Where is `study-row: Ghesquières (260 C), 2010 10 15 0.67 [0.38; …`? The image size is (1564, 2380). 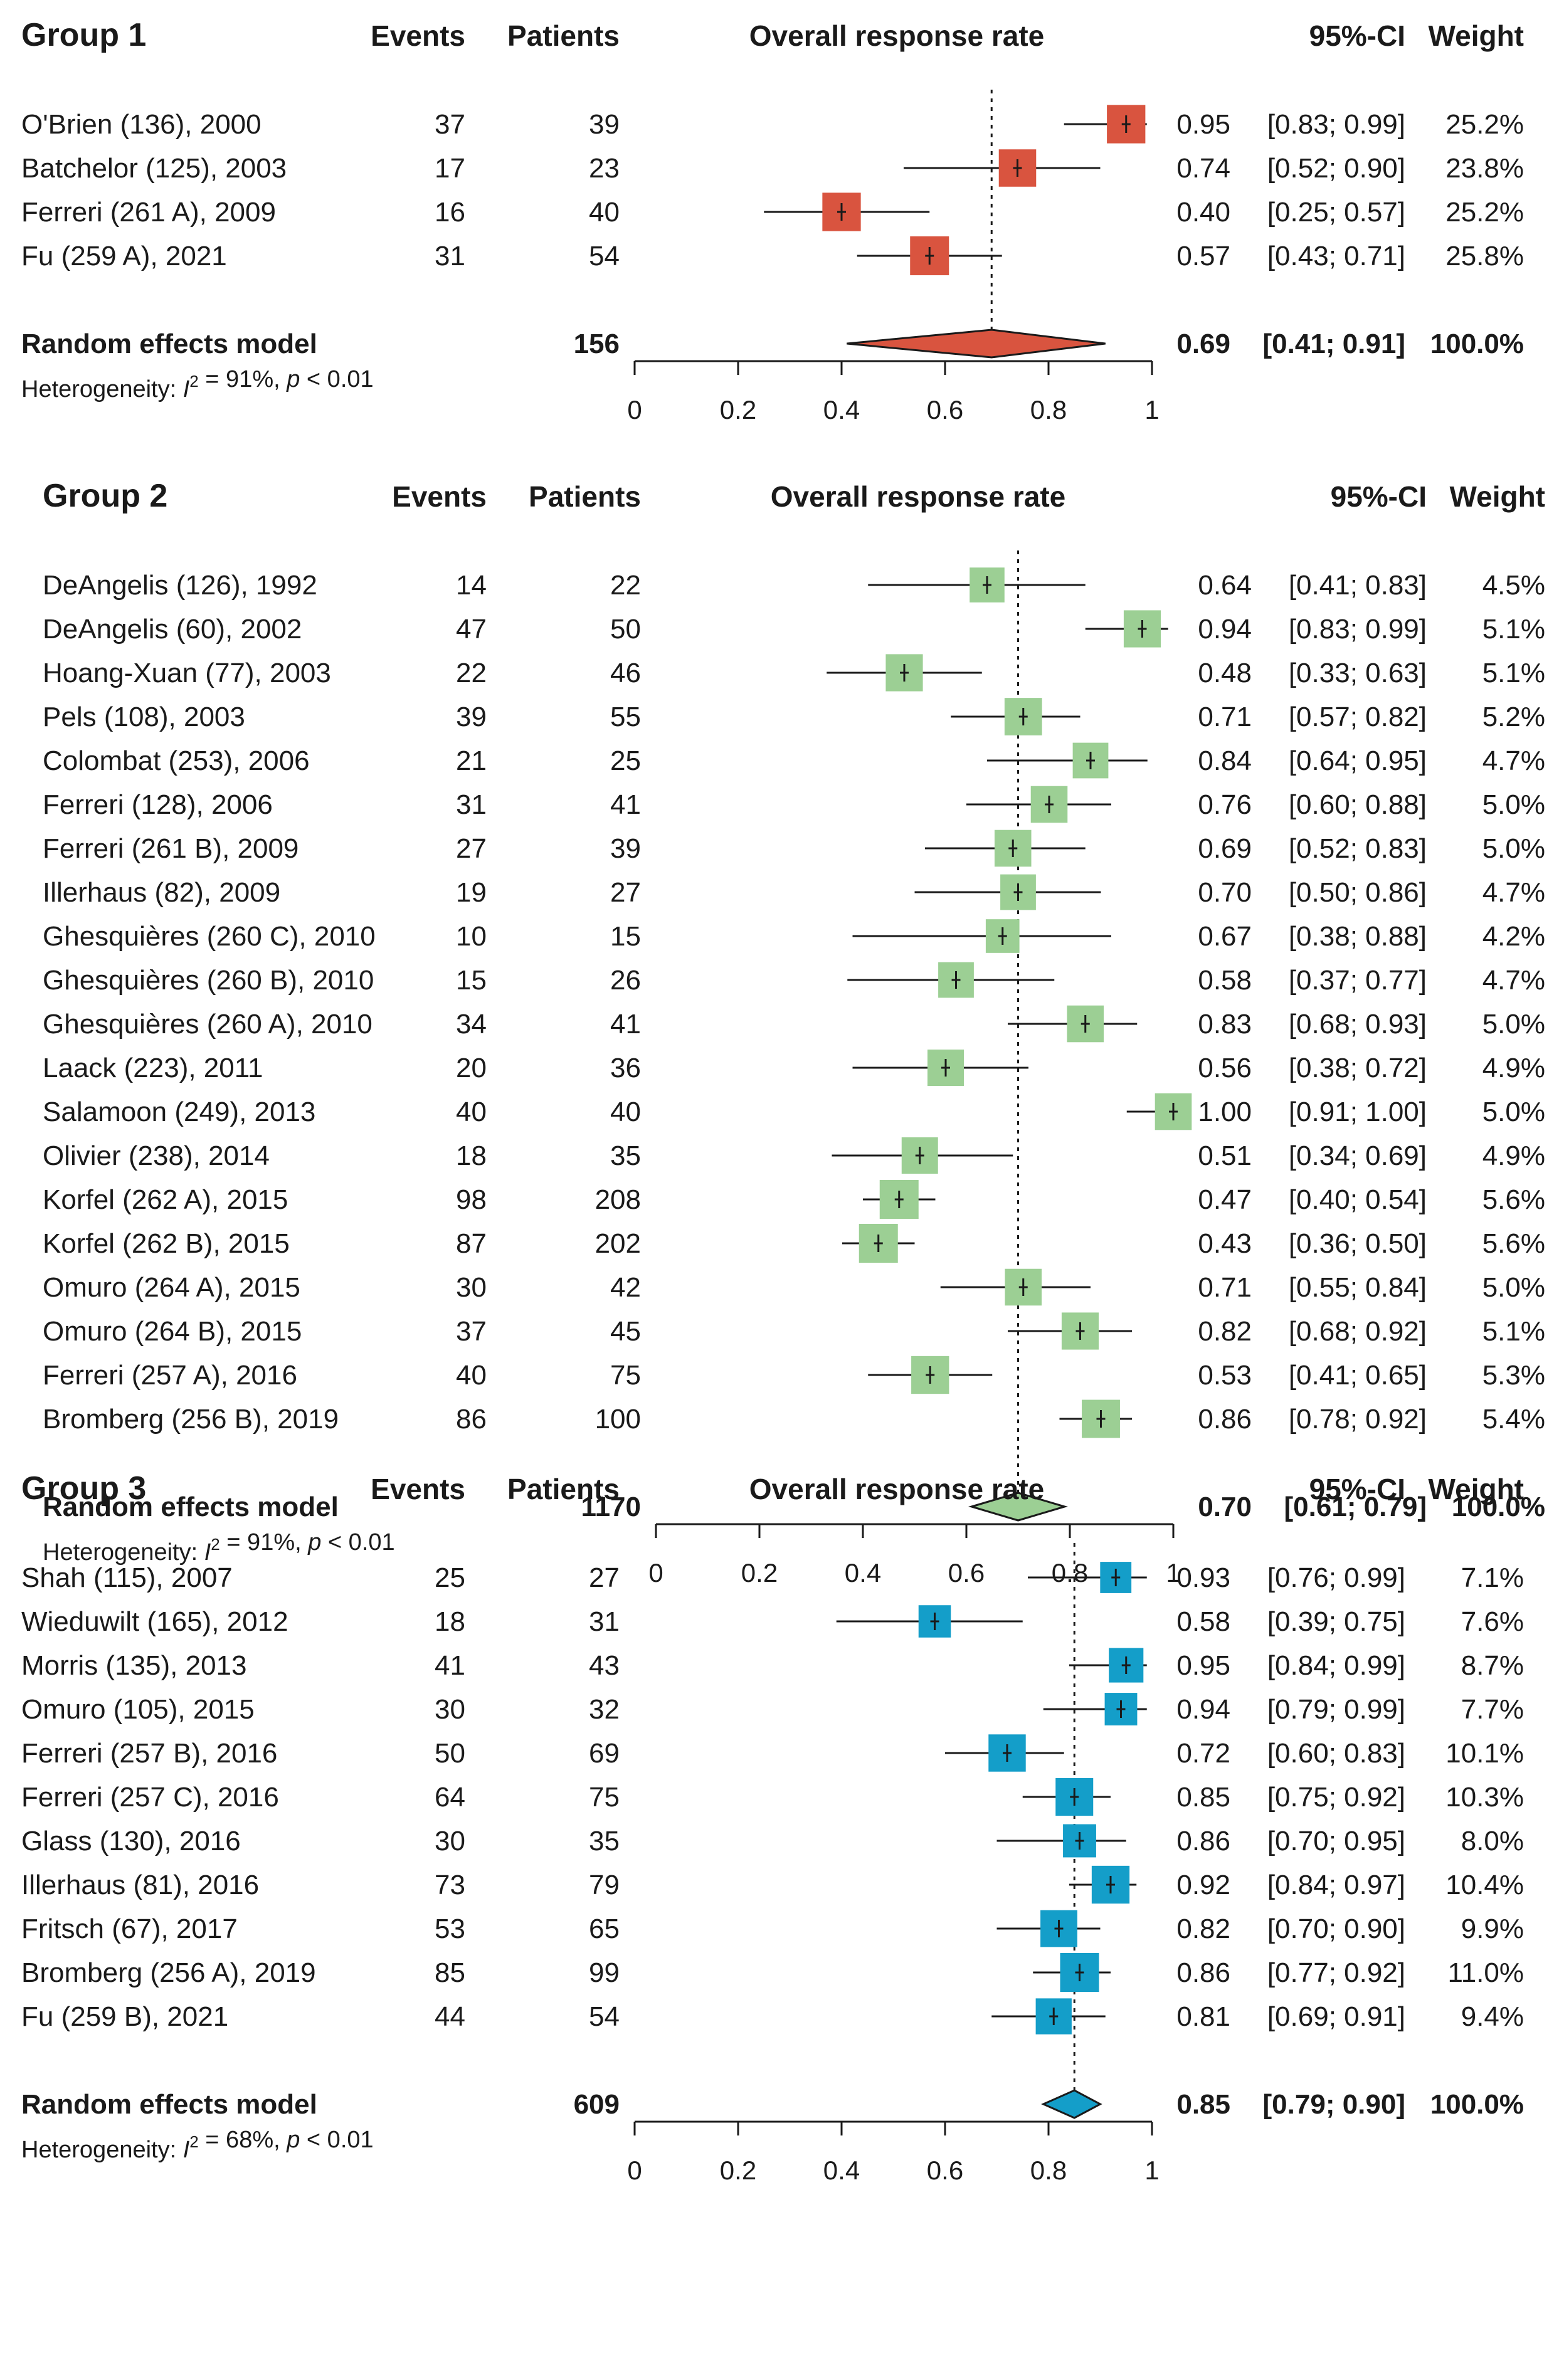
study-row: Ghesquières (260 C), 2010 10 15 0.67 [0.38; … is located at coordinates (794, 936).